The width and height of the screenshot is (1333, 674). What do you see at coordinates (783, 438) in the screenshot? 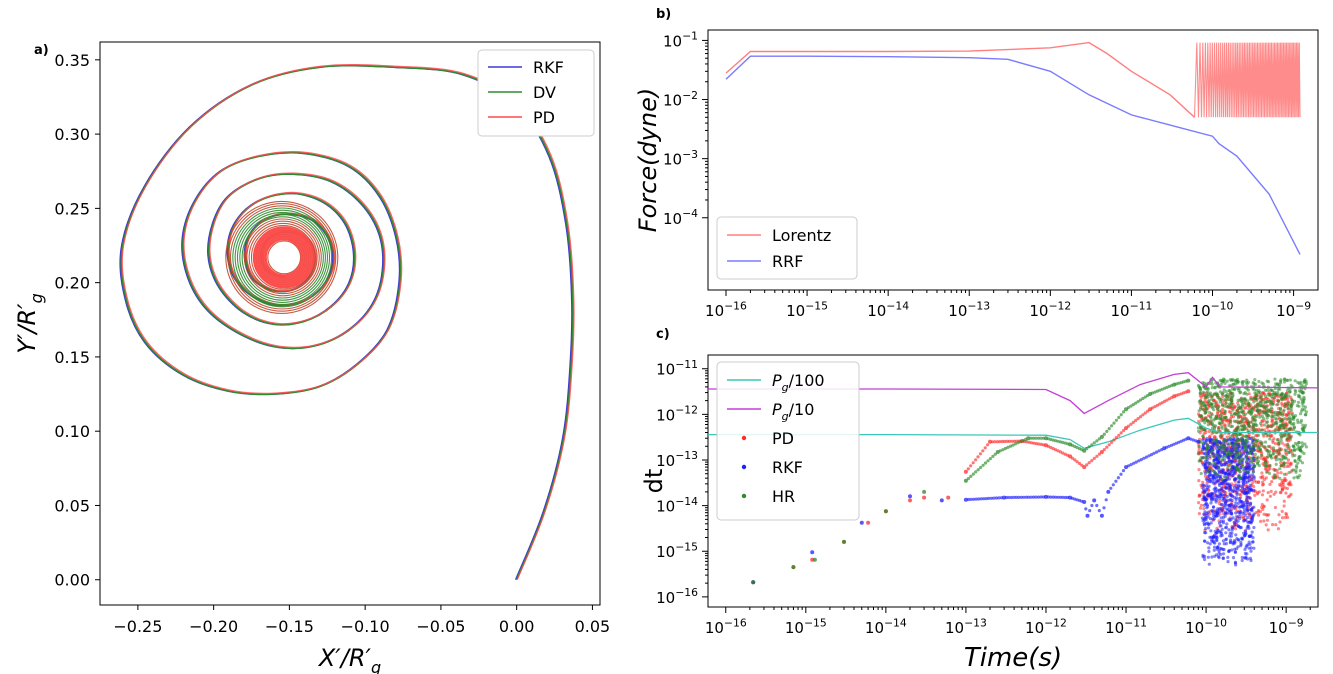
I see `legend-label-pd: PD` at bounding box center [783, 438].